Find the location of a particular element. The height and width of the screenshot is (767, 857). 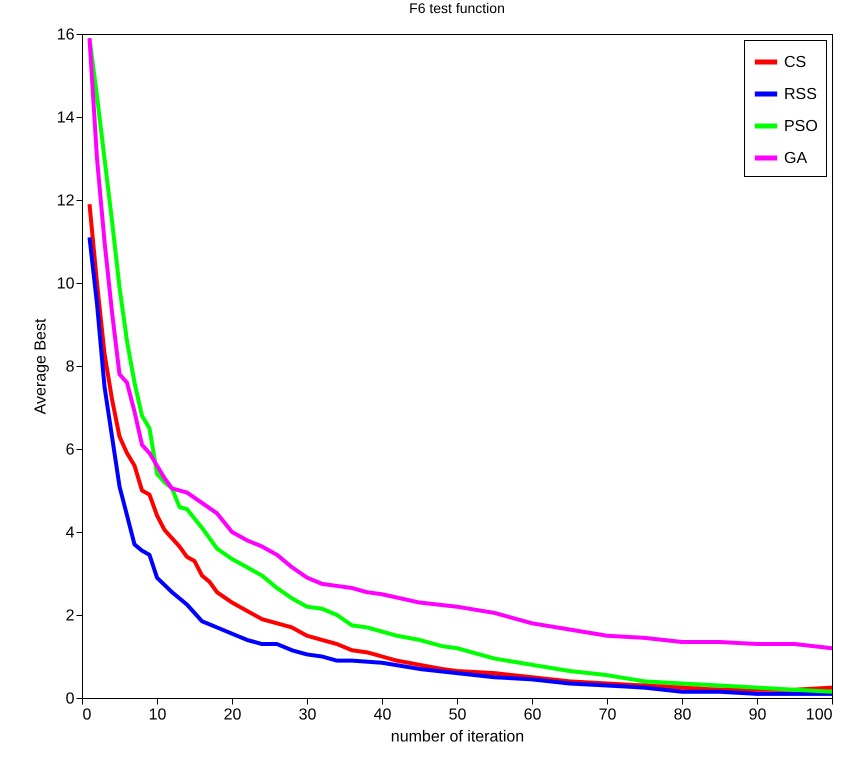

x-tick-label: 50 is located at coordinates (457, 715).